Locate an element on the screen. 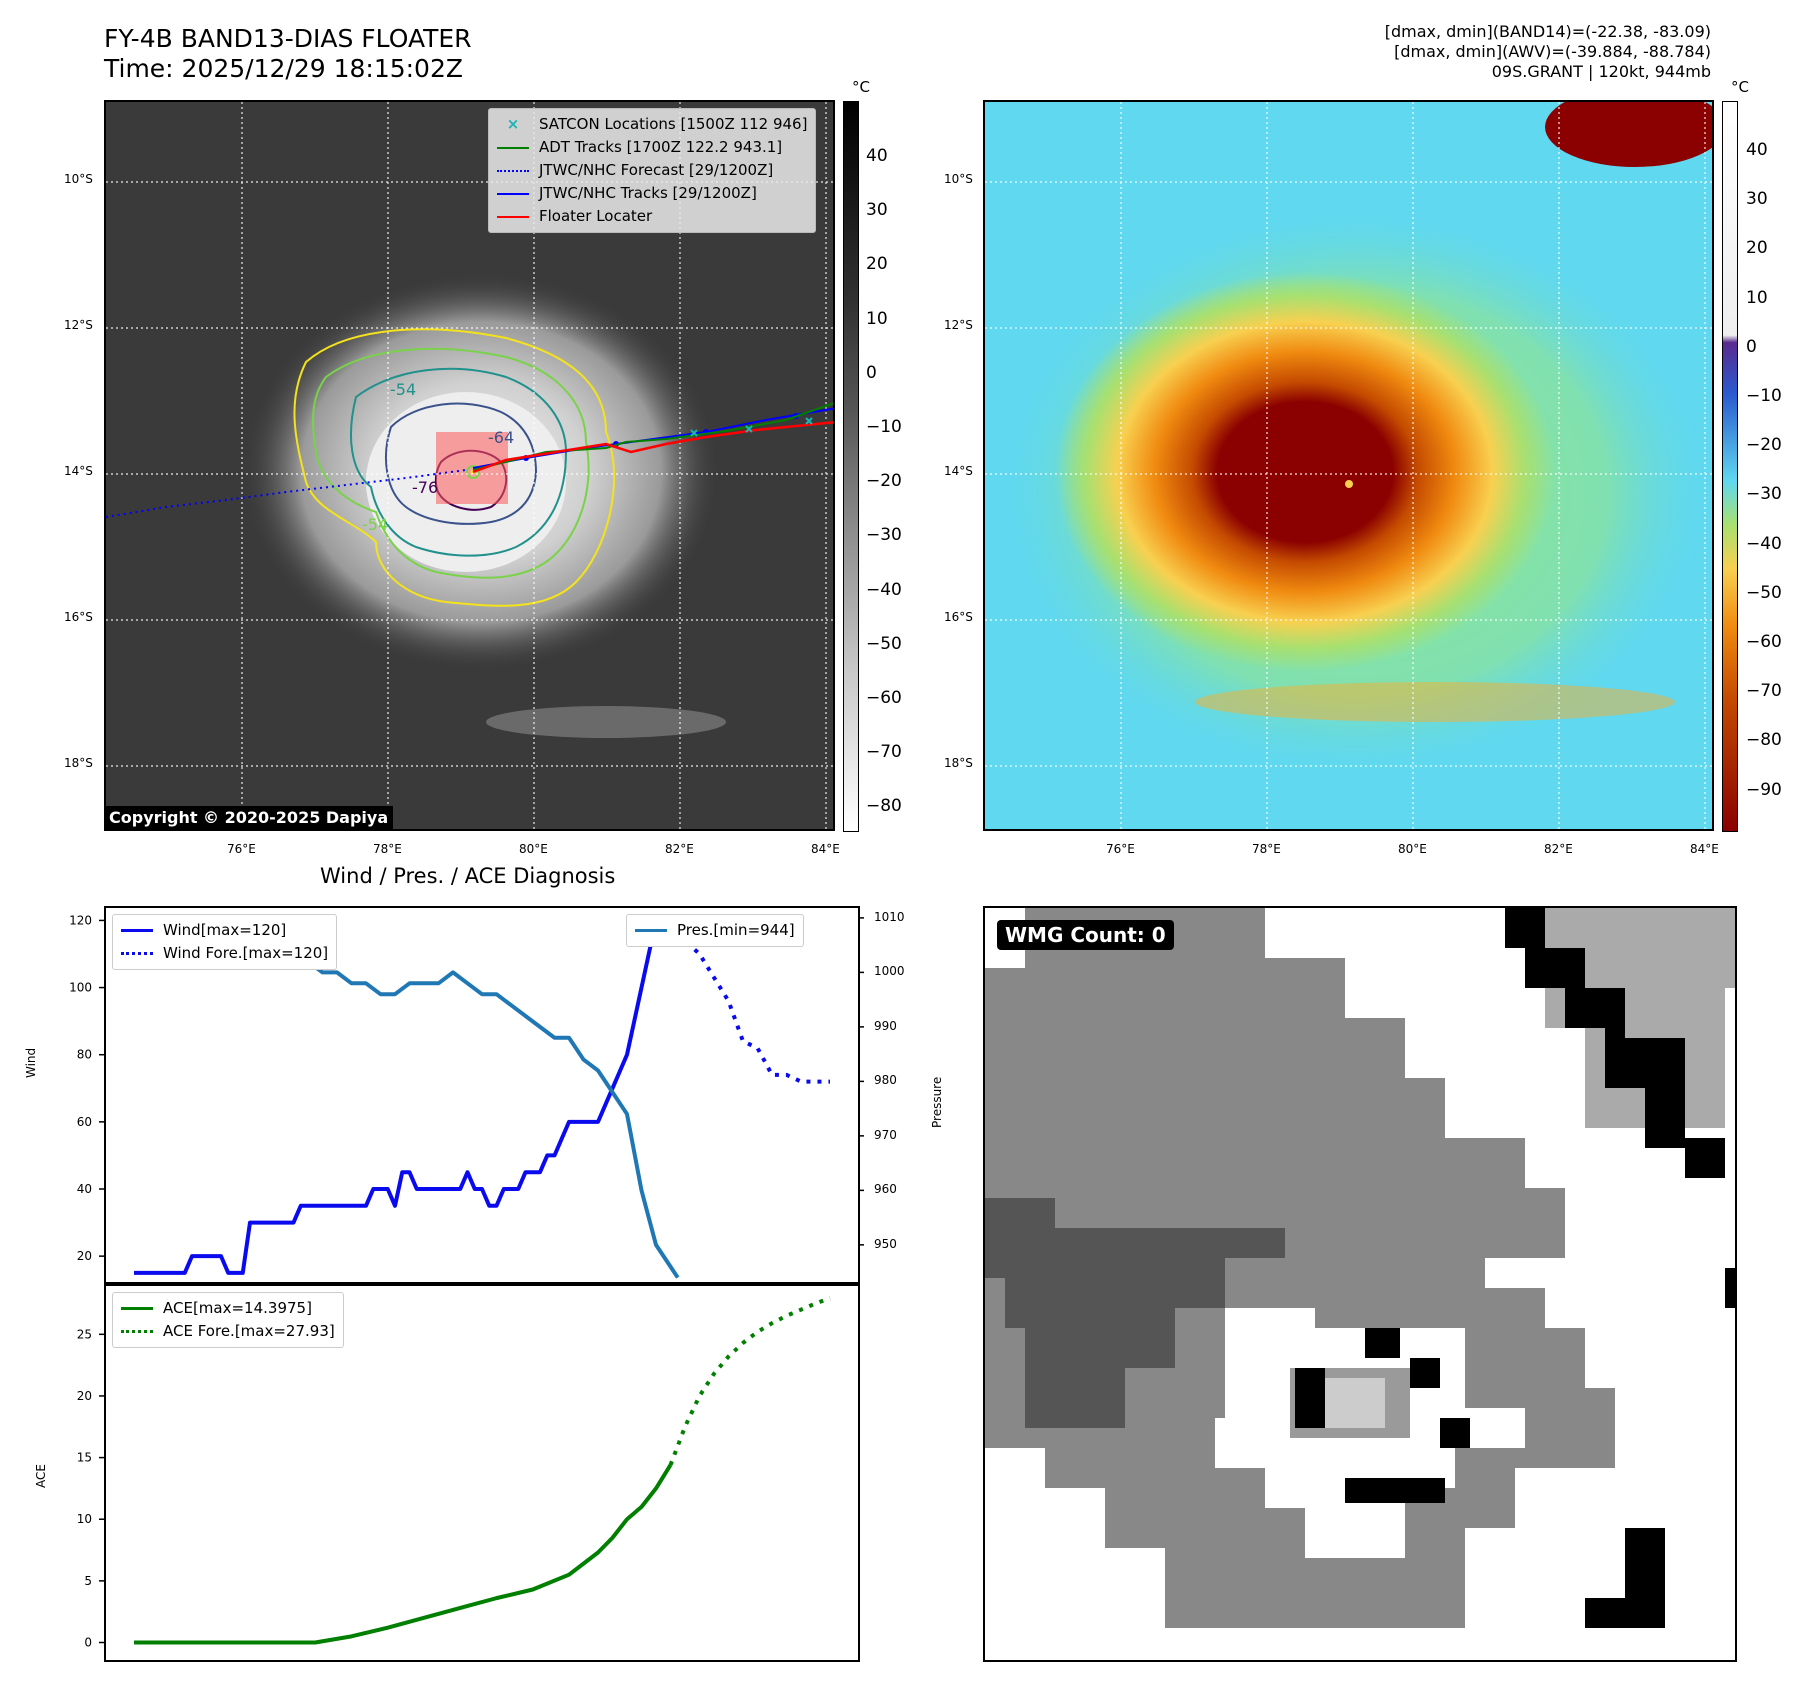 The width and height of the screenshot is (1797, 1690). y2-tick-label: 980 is located at coordinates (885, 1080).